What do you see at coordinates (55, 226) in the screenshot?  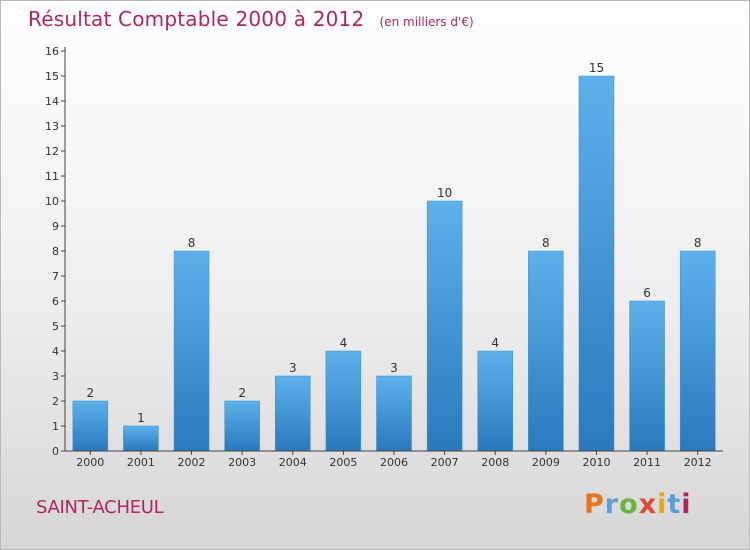 I see `y-tick-label: 9` at bounding box center [55, 226].